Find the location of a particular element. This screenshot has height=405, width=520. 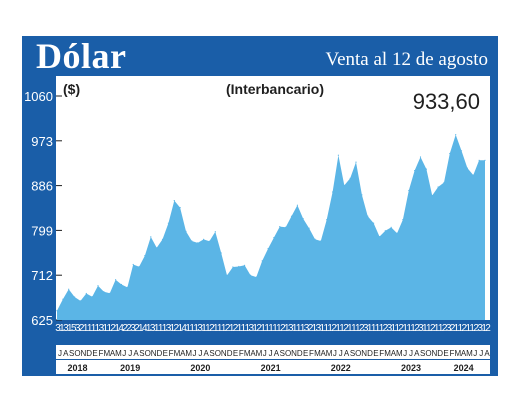

year-label: 2022 is located at coordinates (341, 368).